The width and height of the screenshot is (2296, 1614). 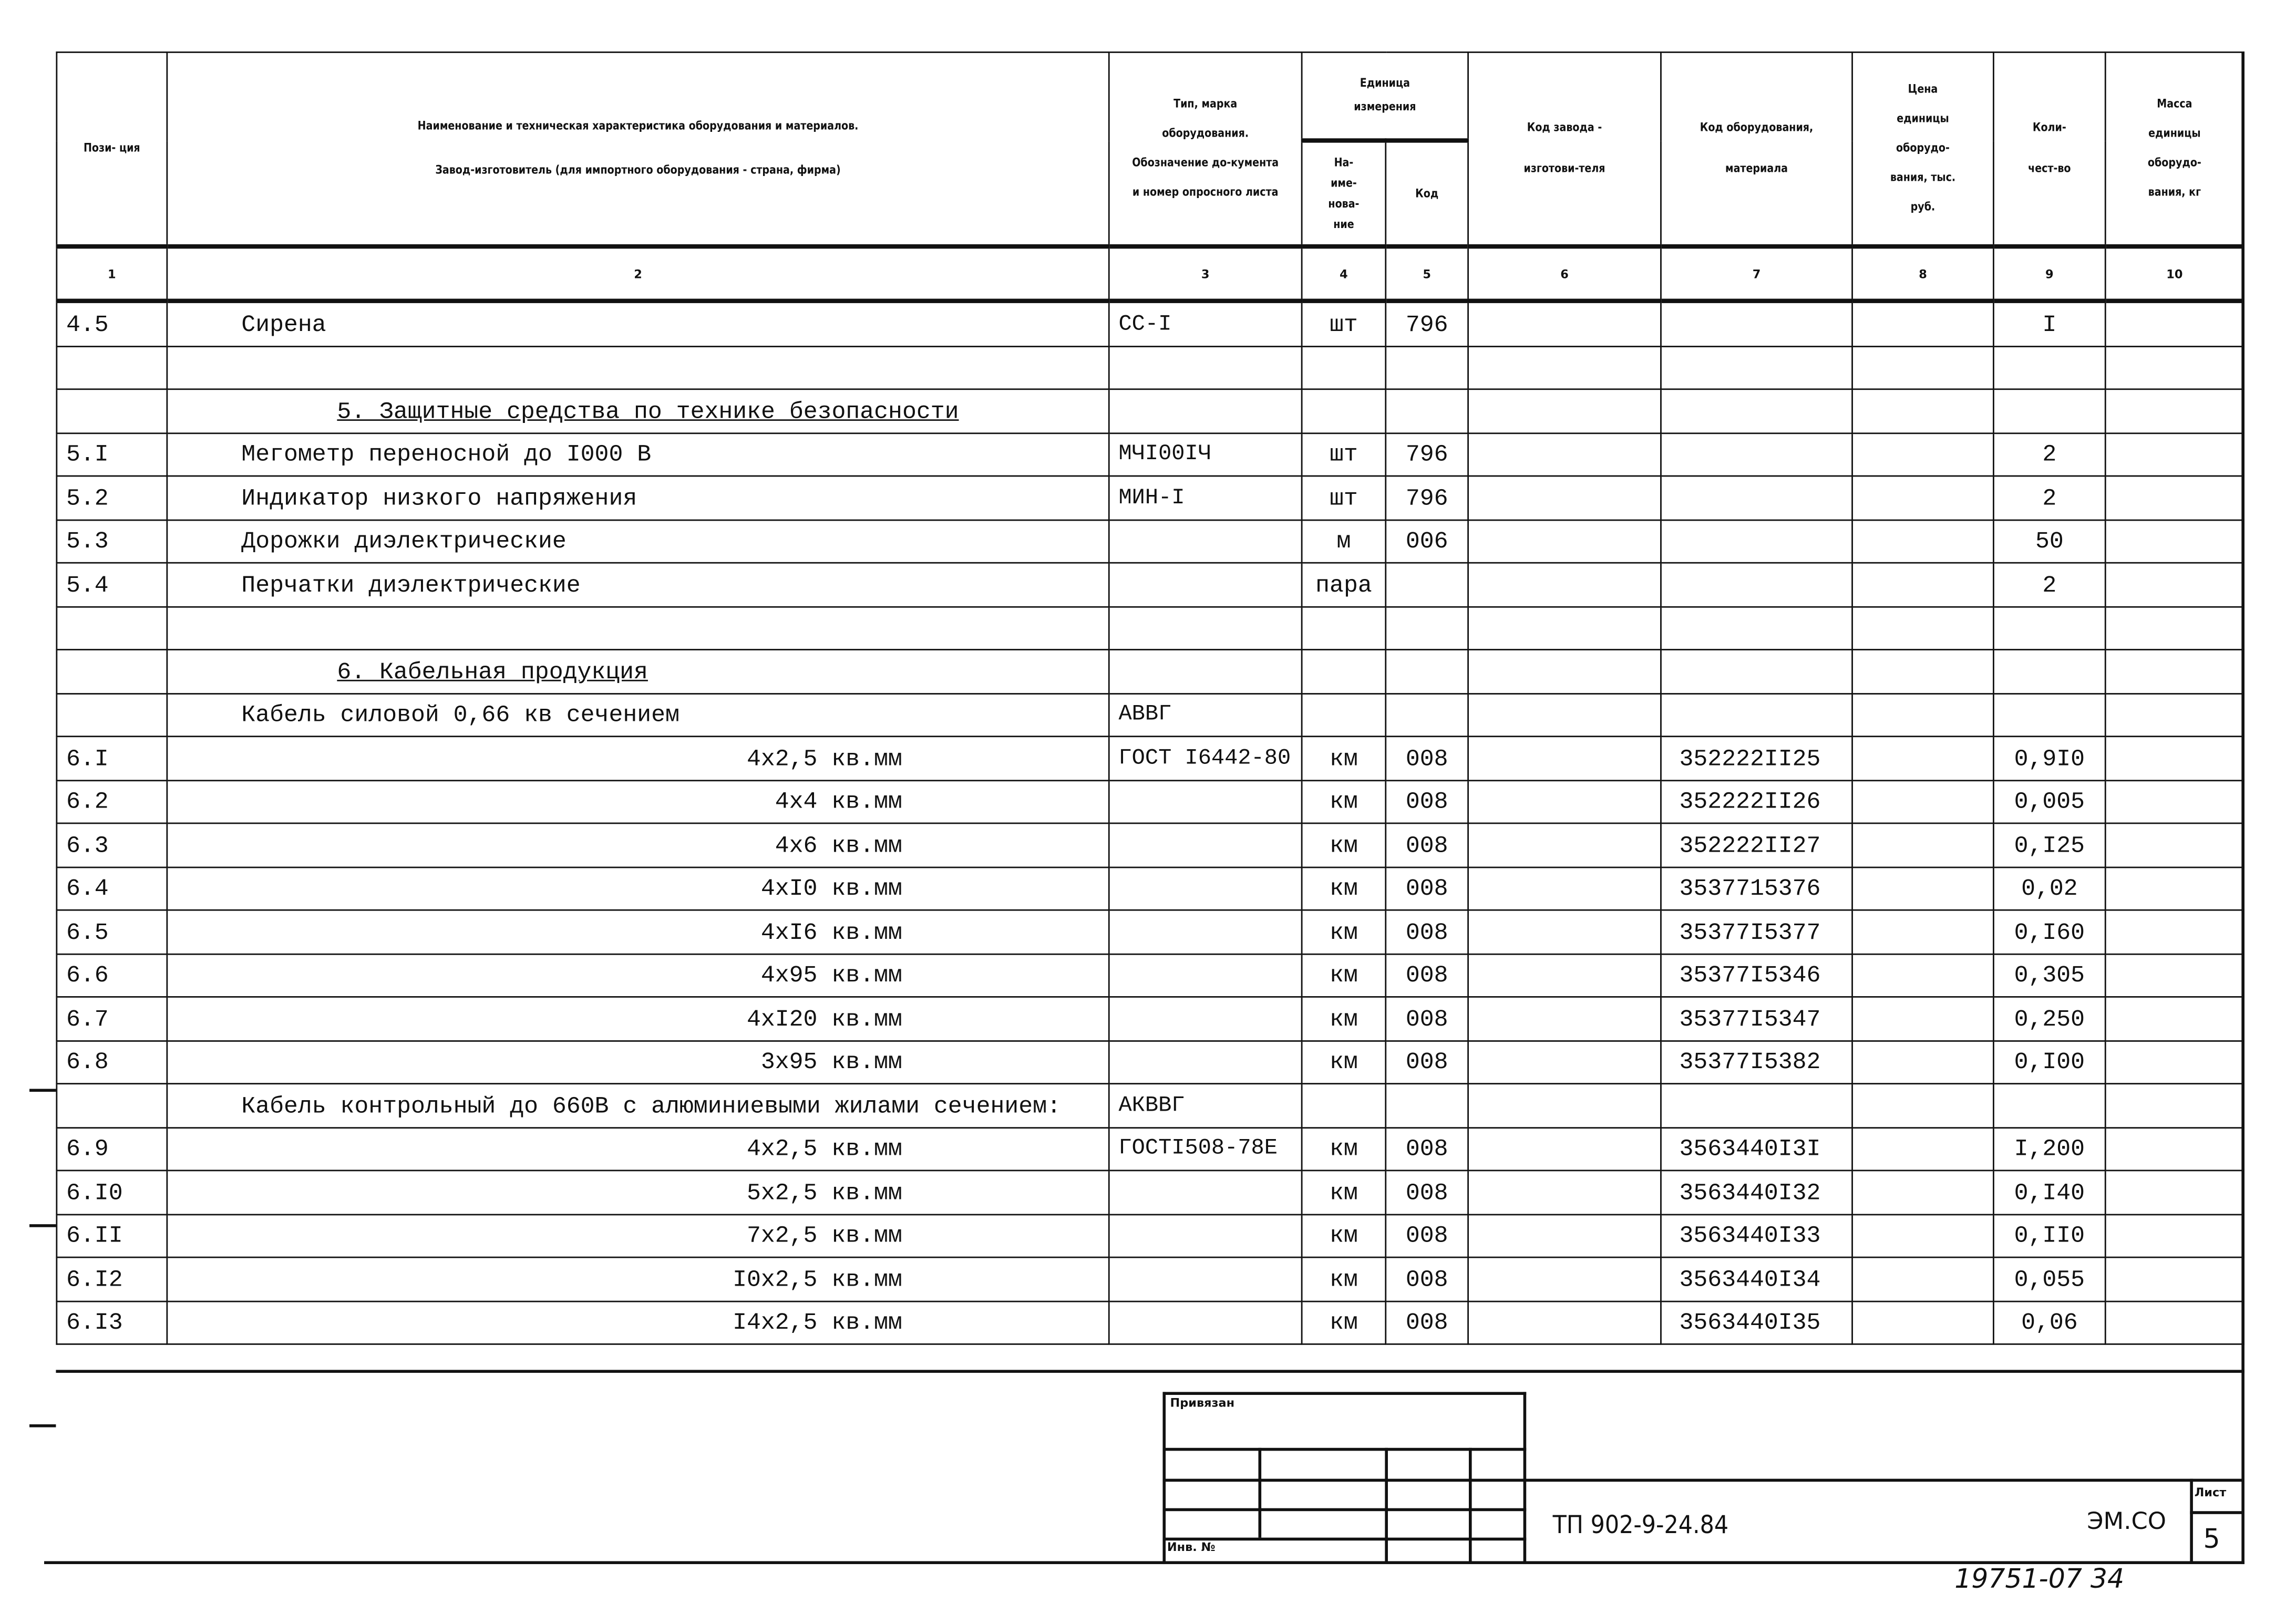 I want to click on item-name: Сирена, so click(x=283, y=324).